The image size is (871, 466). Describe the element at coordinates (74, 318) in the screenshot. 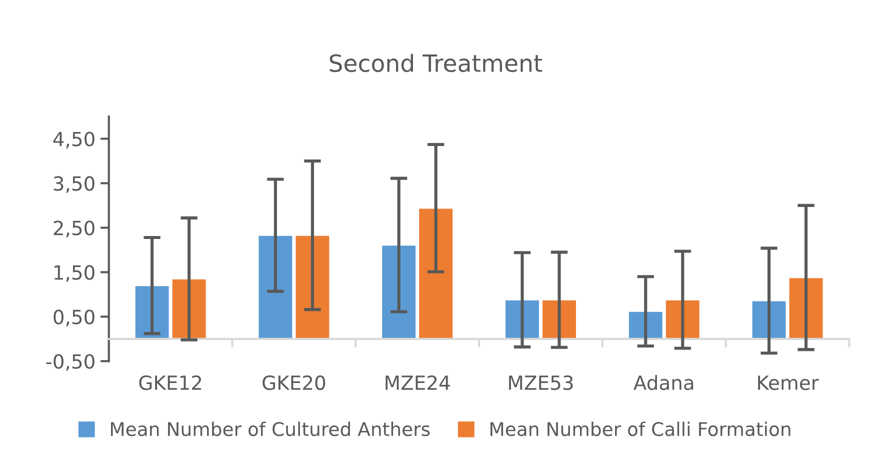

I see `y-tick-label: 0,50` at that location.